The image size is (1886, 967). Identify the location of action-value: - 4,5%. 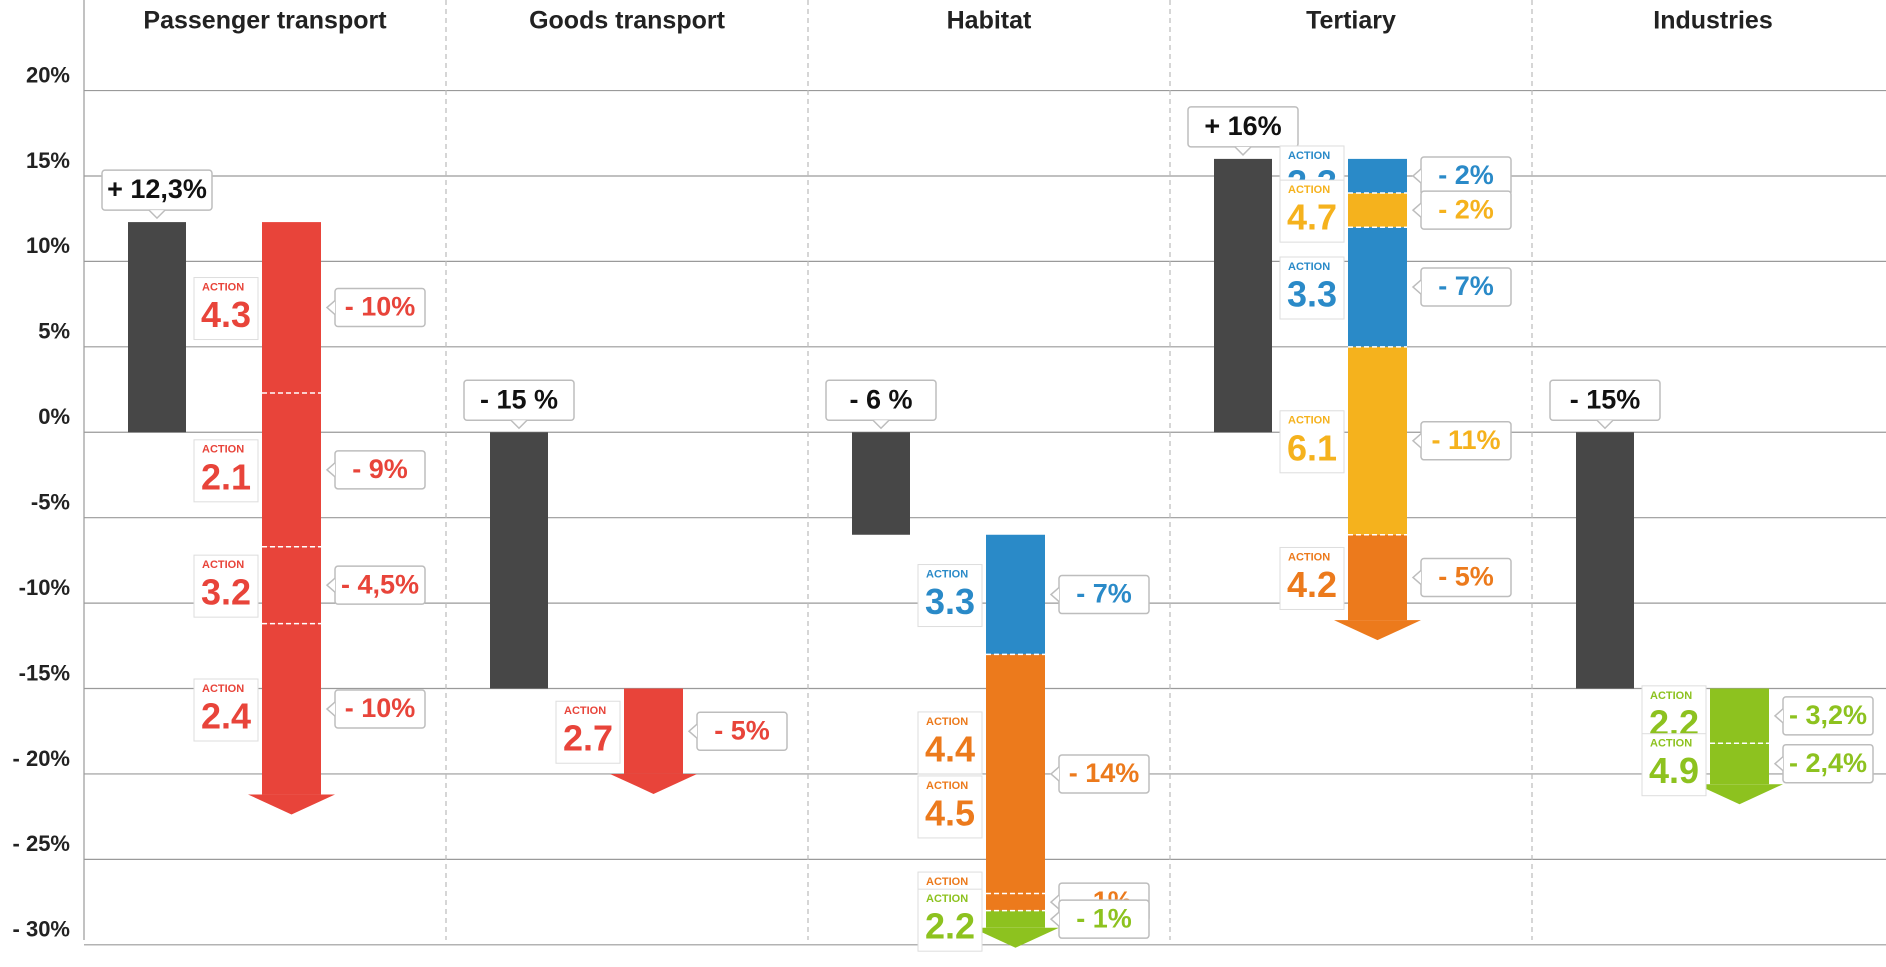
(380, 584).